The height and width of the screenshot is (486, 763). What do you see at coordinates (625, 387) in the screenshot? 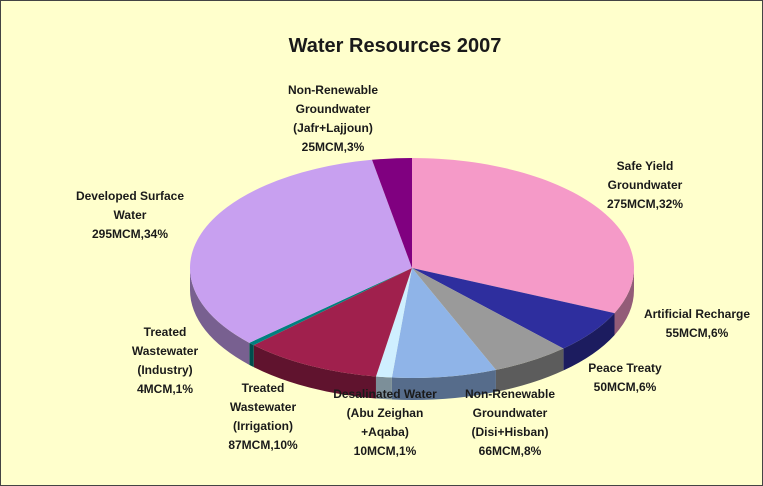
I see `slice-value-label: 50MCM,6%` at bounding box center [625, 387].